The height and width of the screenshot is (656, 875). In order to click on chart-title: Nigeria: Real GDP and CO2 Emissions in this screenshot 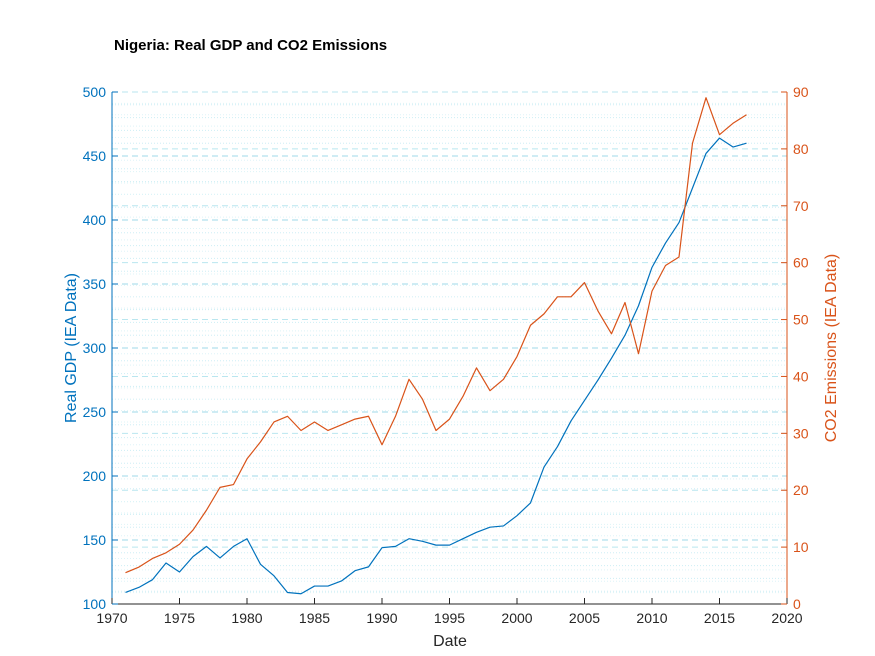, I will do `click(250, 45)`.